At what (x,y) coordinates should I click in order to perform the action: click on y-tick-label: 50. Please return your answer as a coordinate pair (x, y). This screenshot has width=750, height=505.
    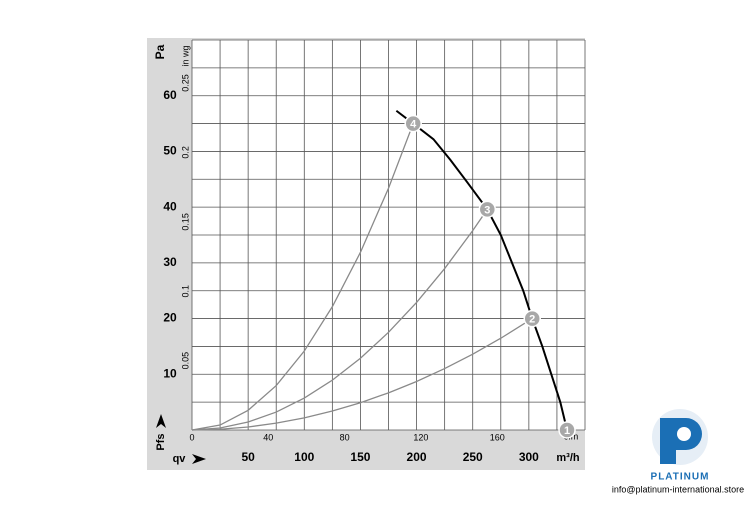
    Looking at the image, I should click on (170, 151).